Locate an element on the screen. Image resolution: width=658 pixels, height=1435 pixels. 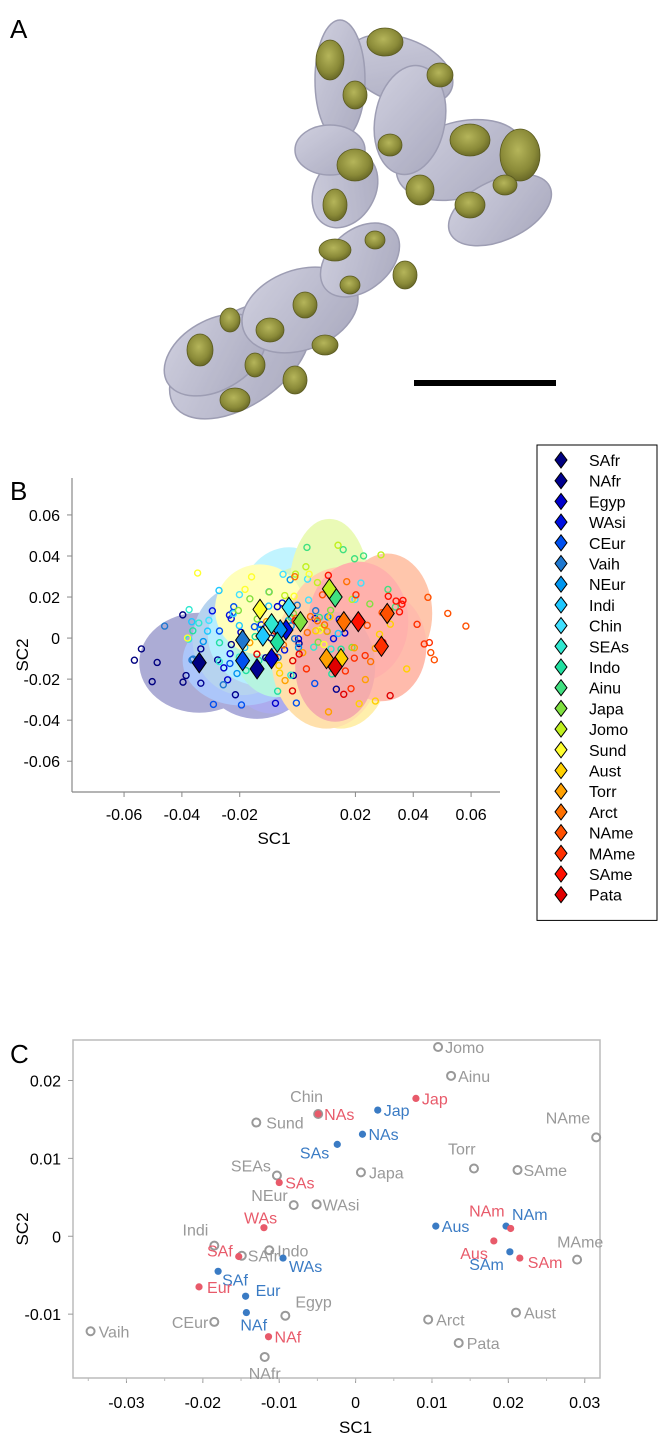
panel-c-label-sund: Sund is located at coordinates (284, 1124).